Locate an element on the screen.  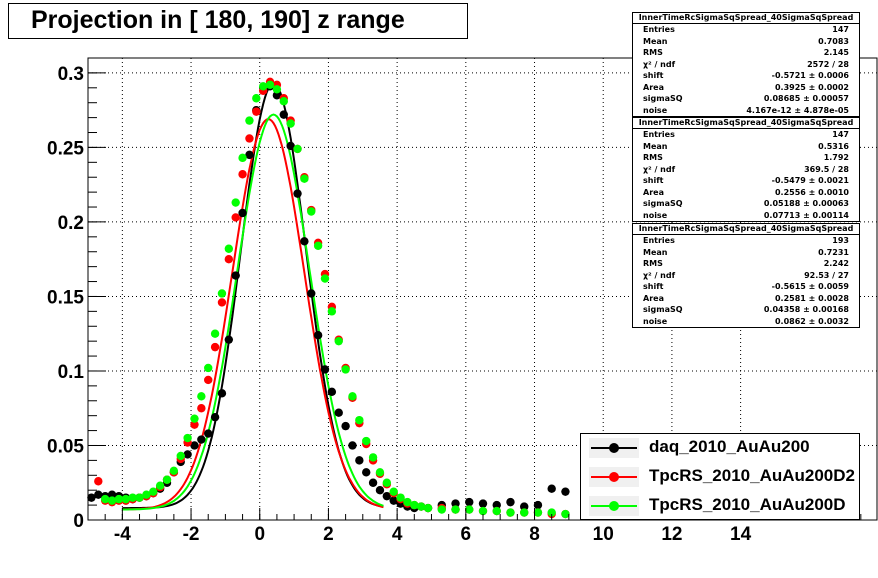
stats-row: Area 0.2556 ± 0.0010 is located at coordinates (746, 193).